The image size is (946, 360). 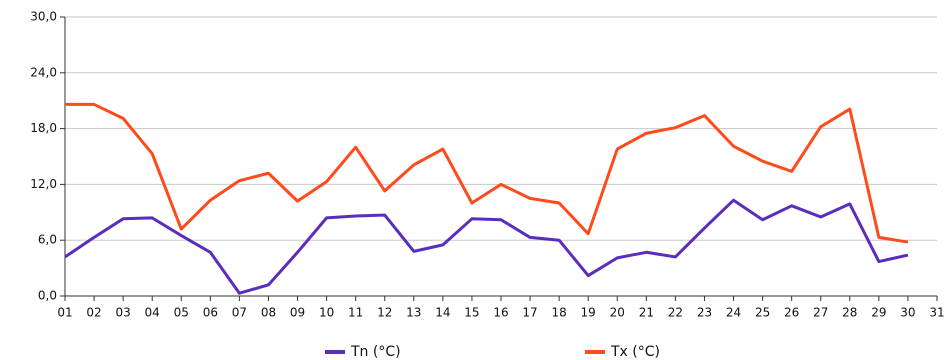 What do you see at coordinates (500, 313) in the screenshot?
I see `x-tick-label: 16` at bounding box center [500, 313].